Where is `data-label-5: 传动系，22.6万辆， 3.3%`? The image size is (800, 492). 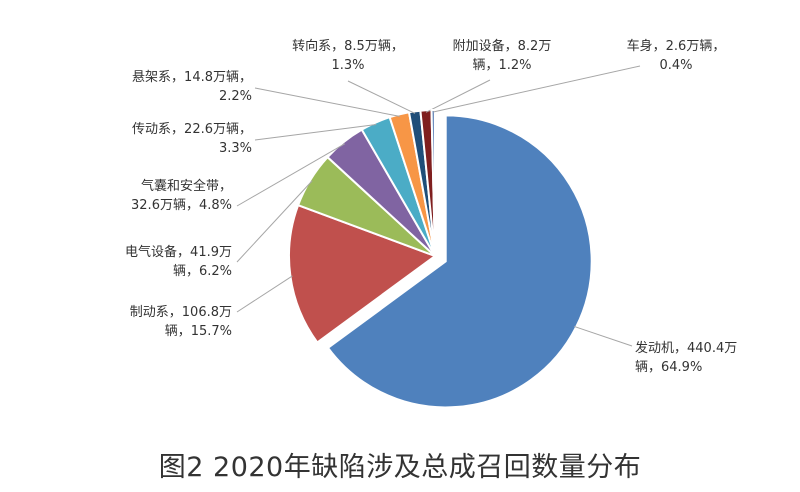 data-label-5: 传动系，22.6万辆， 3.3% is located at coordinates (192, 139).